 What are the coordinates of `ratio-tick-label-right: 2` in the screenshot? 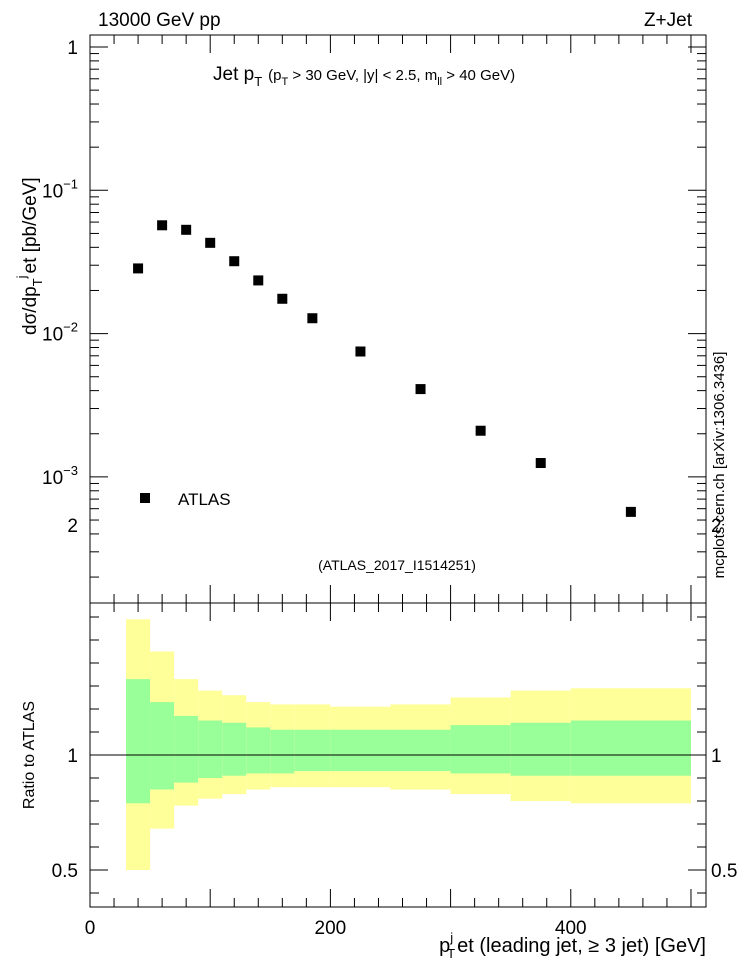 It's located at (716, 526).